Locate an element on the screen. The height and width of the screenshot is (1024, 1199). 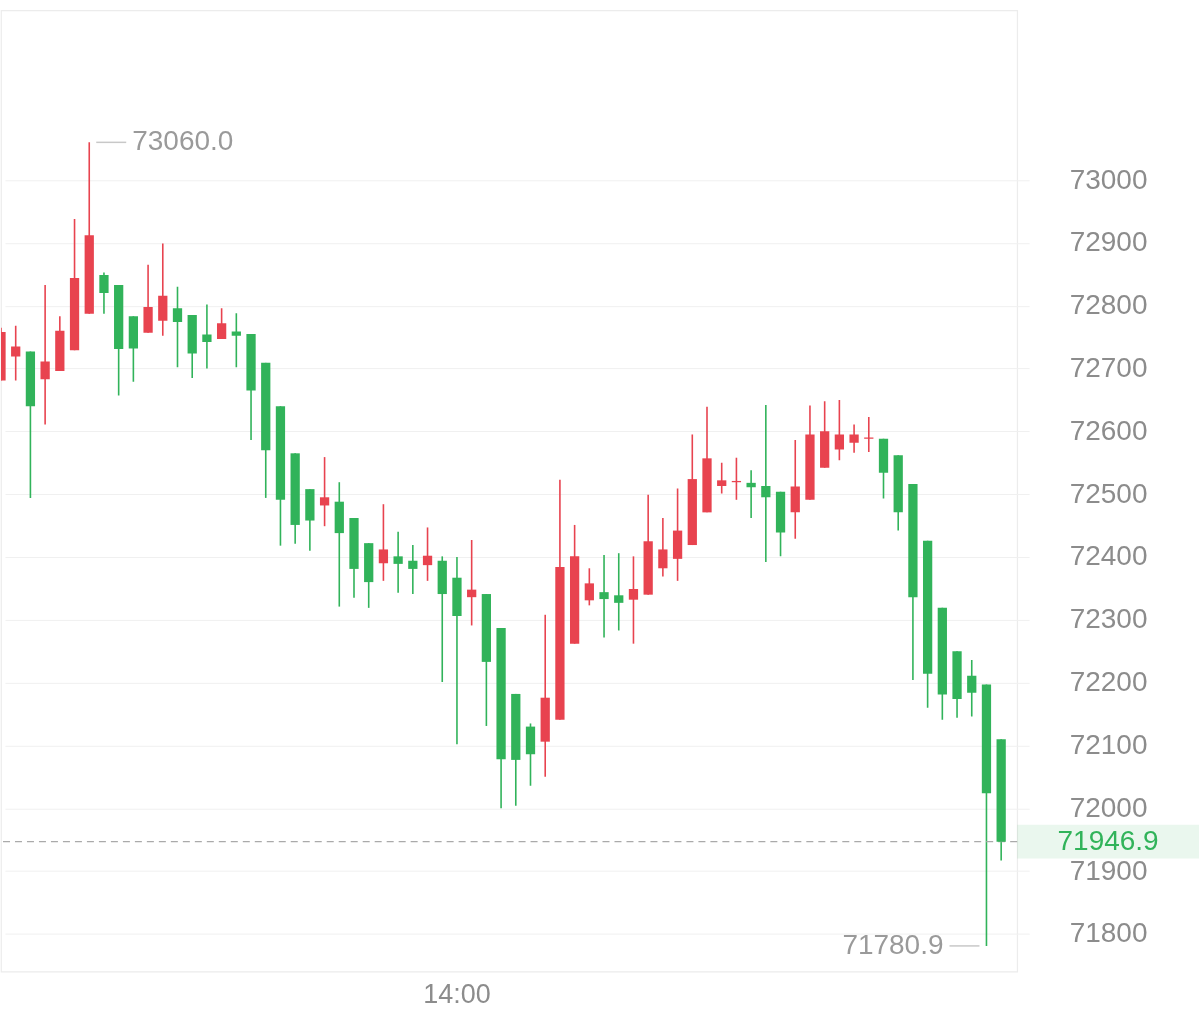
y-tick-label: 71900 is located at coordinates (1108, 870).